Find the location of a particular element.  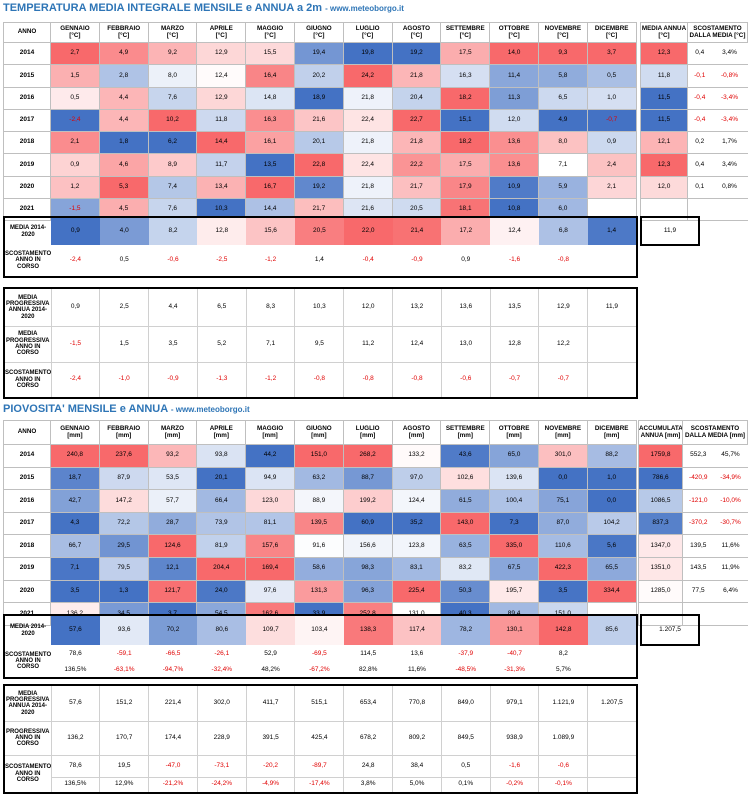

scost-cell: 0,9 is located at coordinates (466, 260).